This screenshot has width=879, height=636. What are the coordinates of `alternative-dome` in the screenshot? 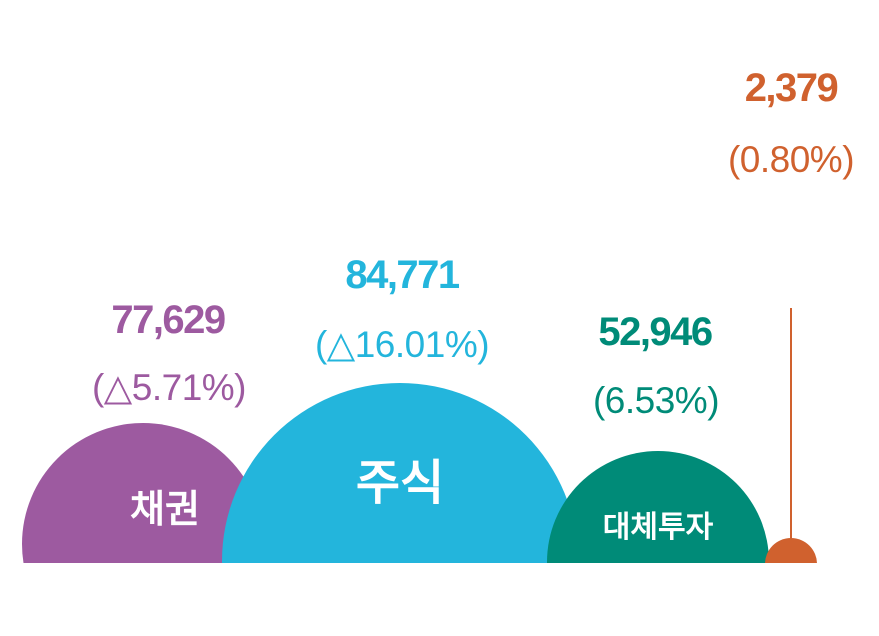 It's located at (658, 507).